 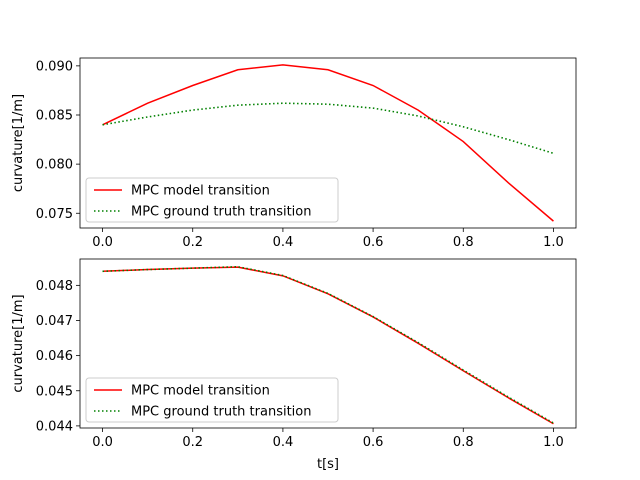 I want to click on y-tick-label: 0.046, so click(x=54, y=356).